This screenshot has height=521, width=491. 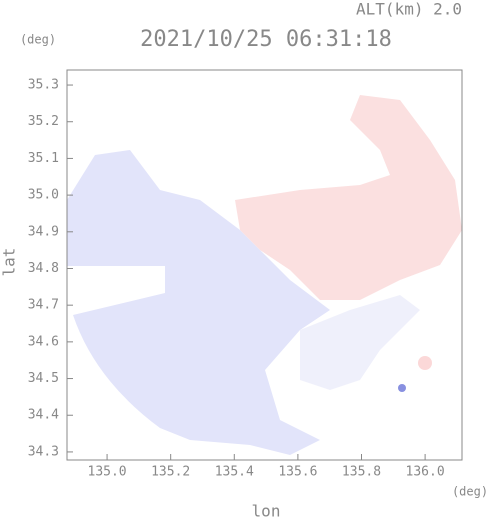 I want to click on y-tick-label: 35.1, so click(x=43, y=158).